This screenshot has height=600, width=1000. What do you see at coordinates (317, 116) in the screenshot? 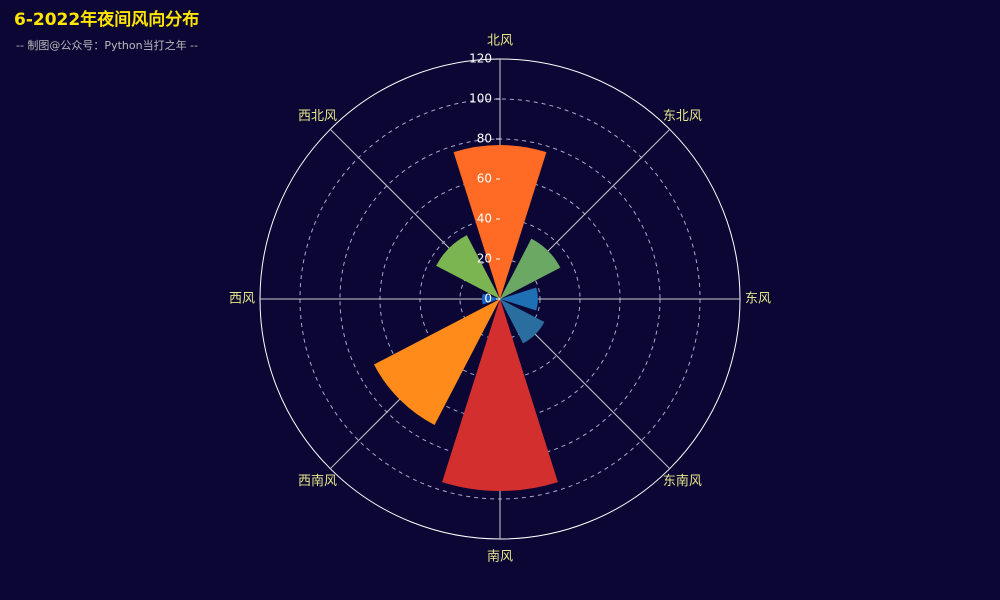
I see `category-label: 西北风` at bounding box center [317, 116].